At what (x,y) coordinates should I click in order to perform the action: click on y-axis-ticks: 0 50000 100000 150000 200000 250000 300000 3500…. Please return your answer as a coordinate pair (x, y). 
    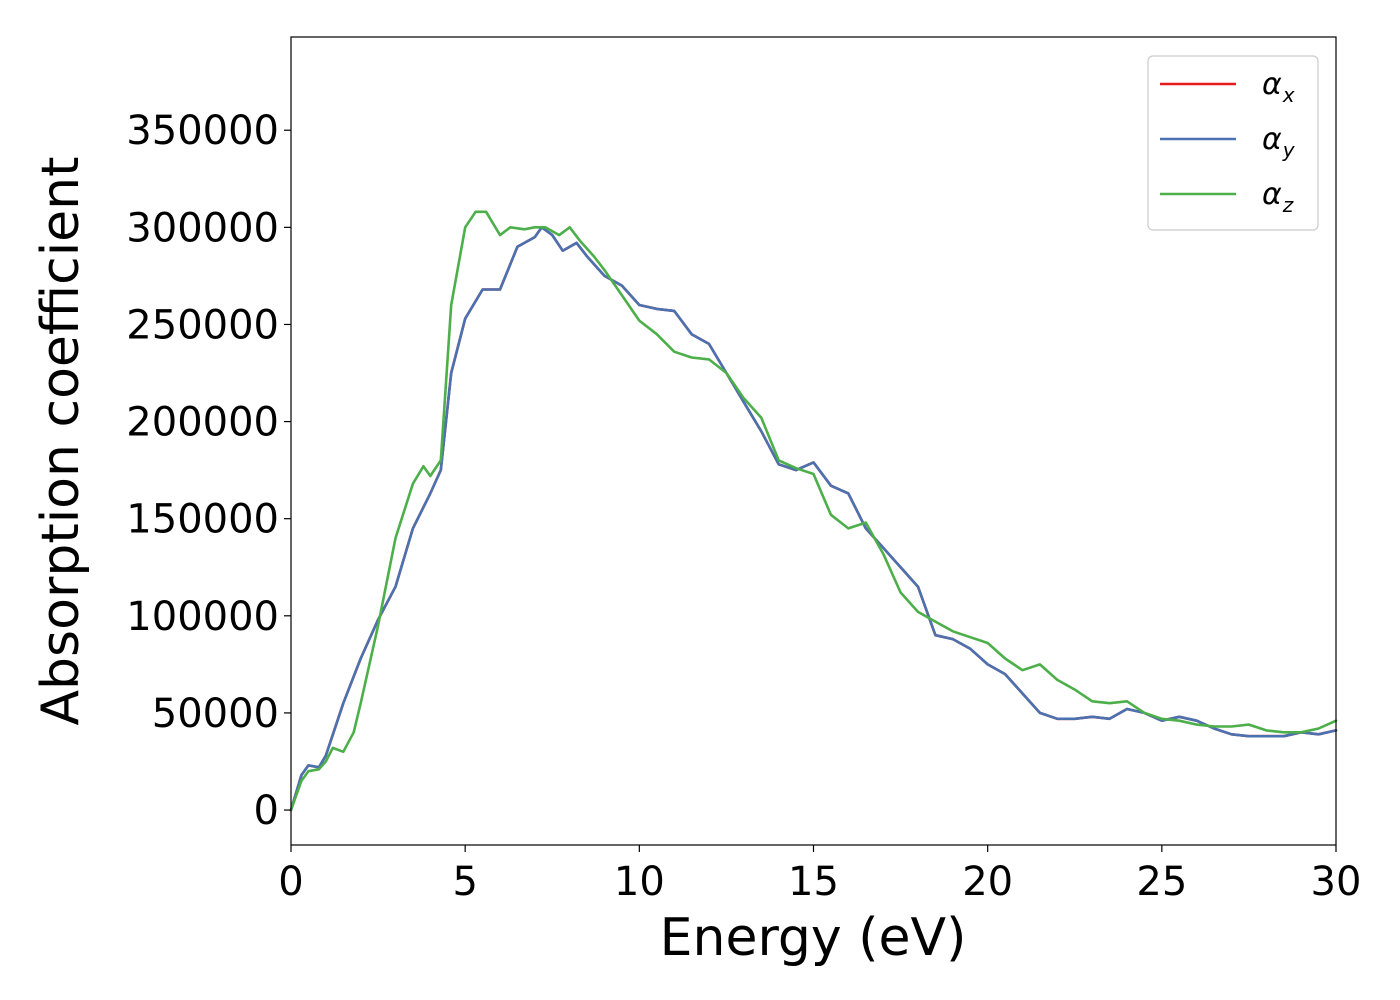
    Looking at the image, I should click on (208, 471).